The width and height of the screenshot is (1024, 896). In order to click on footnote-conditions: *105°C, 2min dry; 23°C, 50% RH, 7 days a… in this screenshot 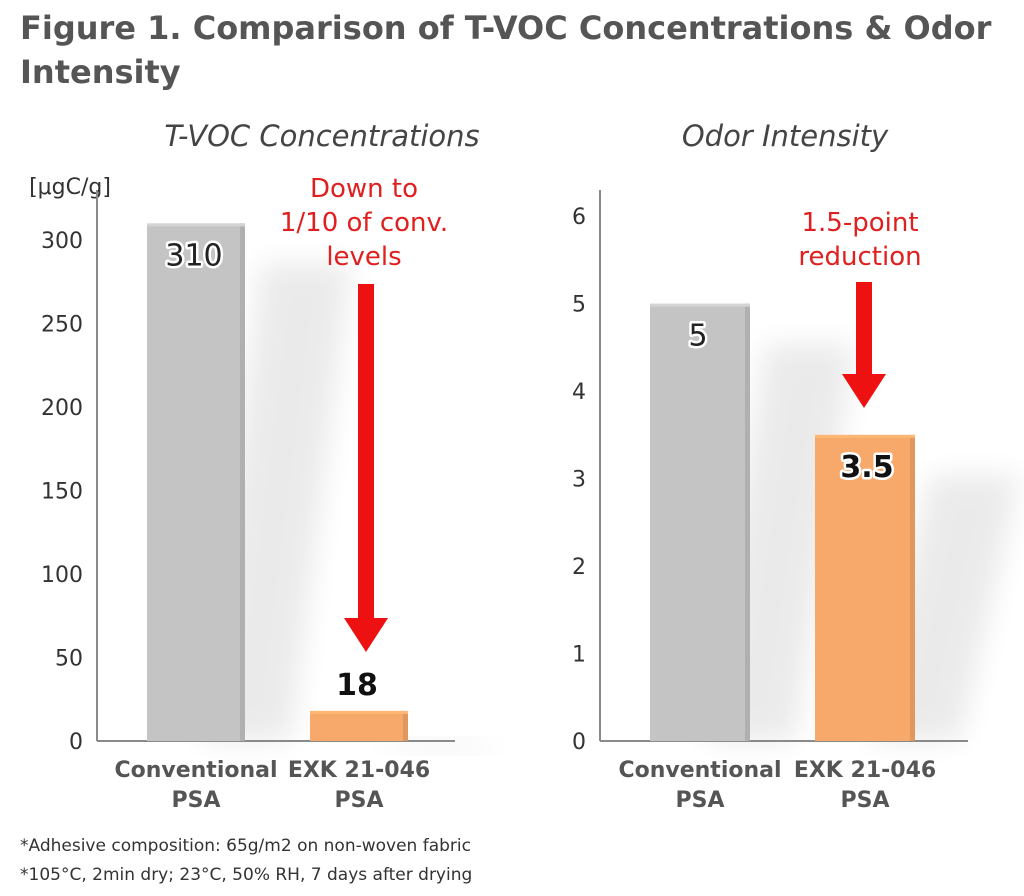, I will do `click(246, 875)`.